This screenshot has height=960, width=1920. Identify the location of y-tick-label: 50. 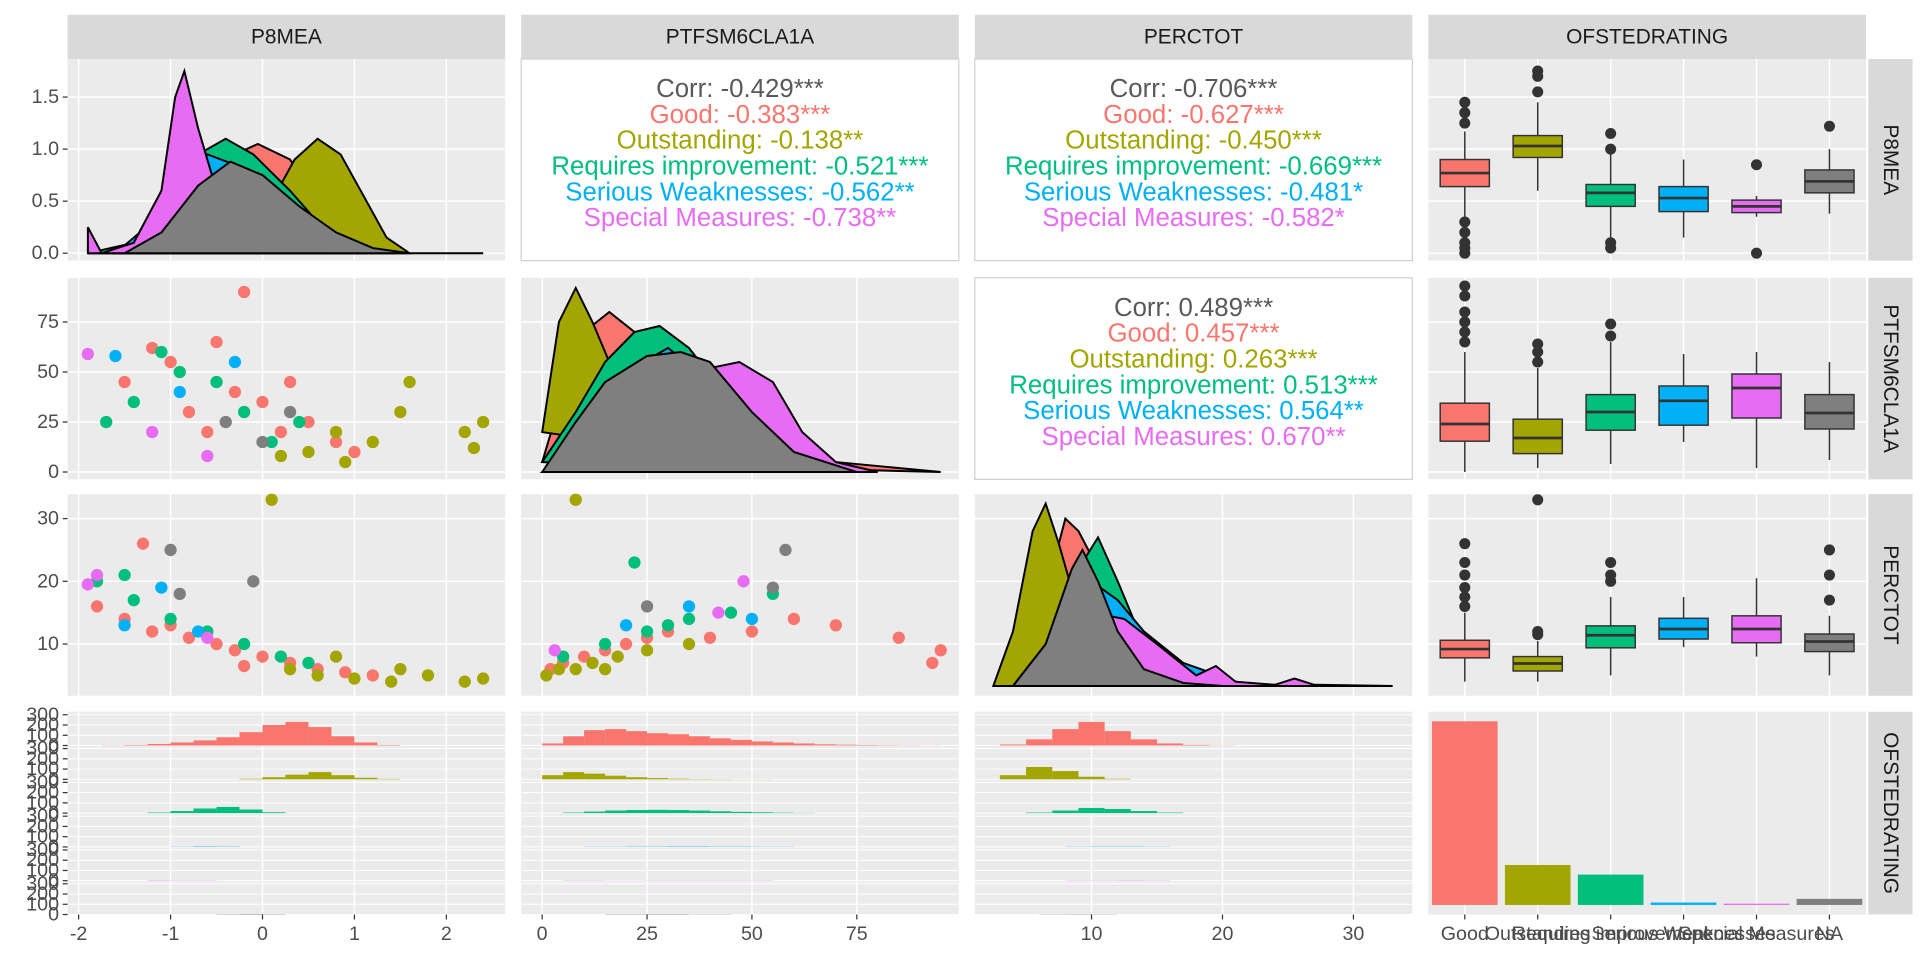
(48, 372).